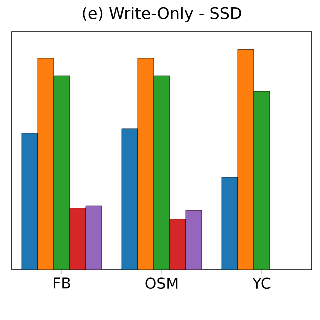  Describe the element at coordinates (162, 284) in the screenshot. I see `x-tick-label: OSM` at that location.